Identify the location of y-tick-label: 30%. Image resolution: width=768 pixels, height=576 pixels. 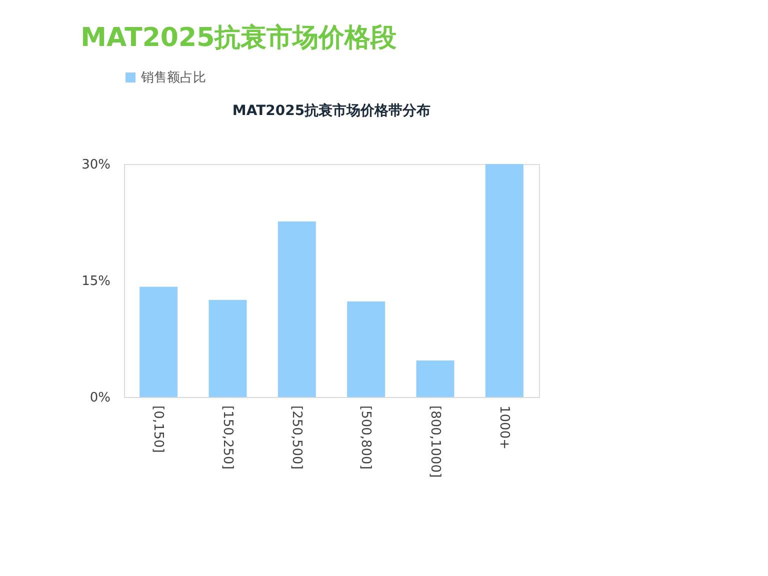
(96, 165).